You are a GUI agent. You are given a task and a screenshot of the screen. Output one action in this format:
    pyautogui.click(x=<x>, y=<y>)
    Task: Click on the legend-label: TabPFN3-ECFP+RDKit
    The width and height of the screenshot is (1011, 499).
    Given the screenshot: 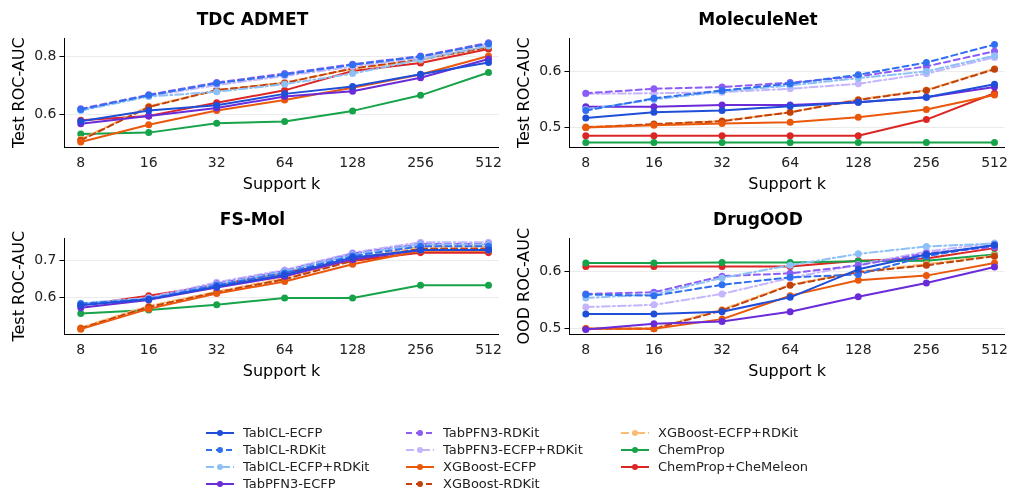 What is the action you would take?
    pyautogui.click(x=513, y=449)
    